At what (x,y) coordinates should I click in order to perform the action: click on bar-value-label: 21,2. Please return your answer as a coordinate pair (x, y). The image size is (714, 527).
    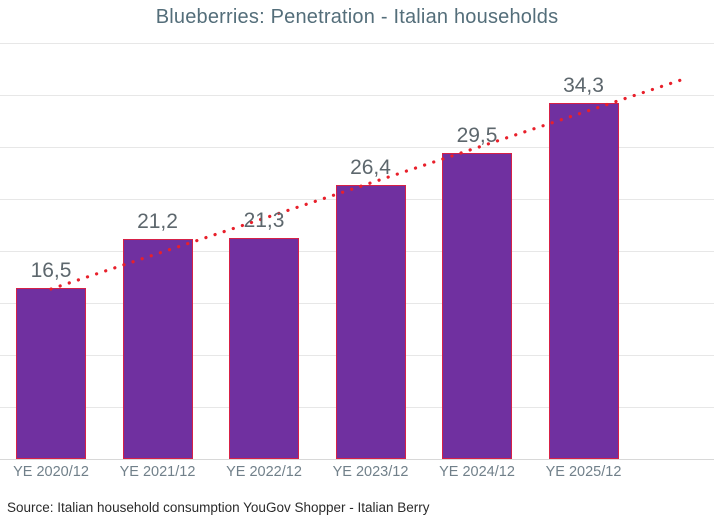
    Looking at the image, I should click on (157, 221).